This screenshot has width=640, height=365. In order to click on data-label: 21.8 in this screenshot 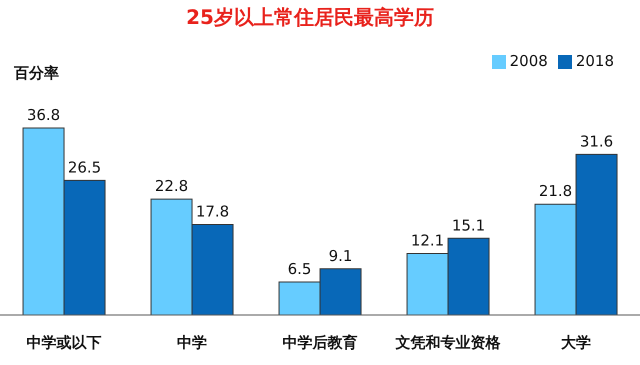, I will do `click(555, 191)`.